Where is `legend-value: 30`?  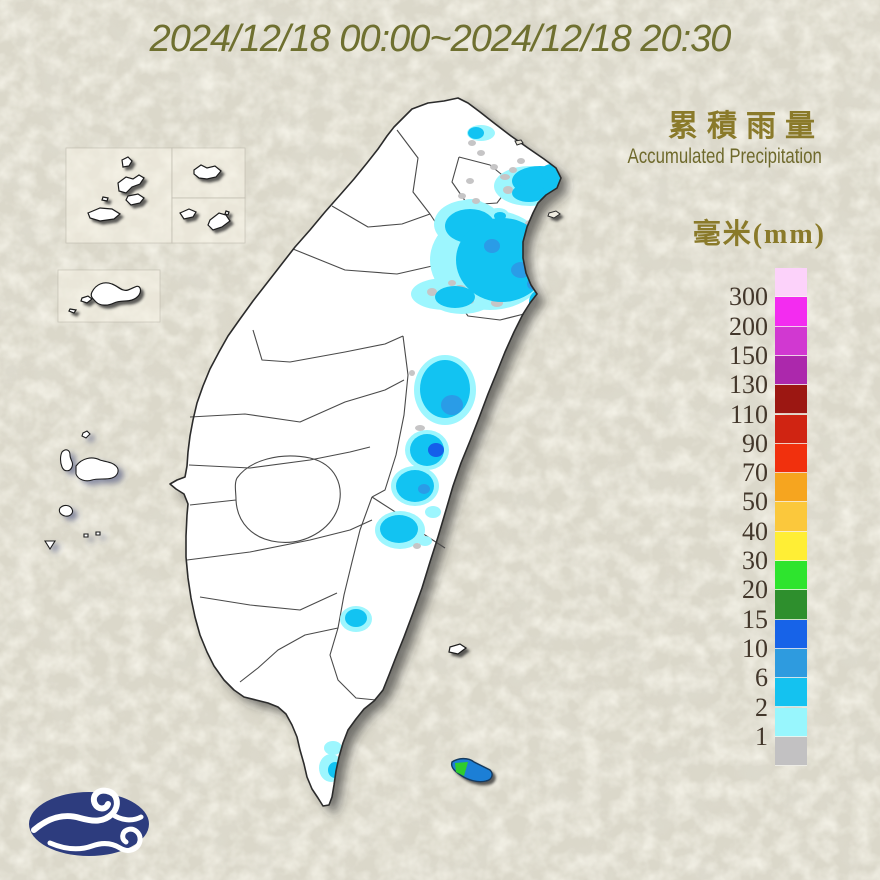 legend-value: 30 is located at coordinates (755, 560).